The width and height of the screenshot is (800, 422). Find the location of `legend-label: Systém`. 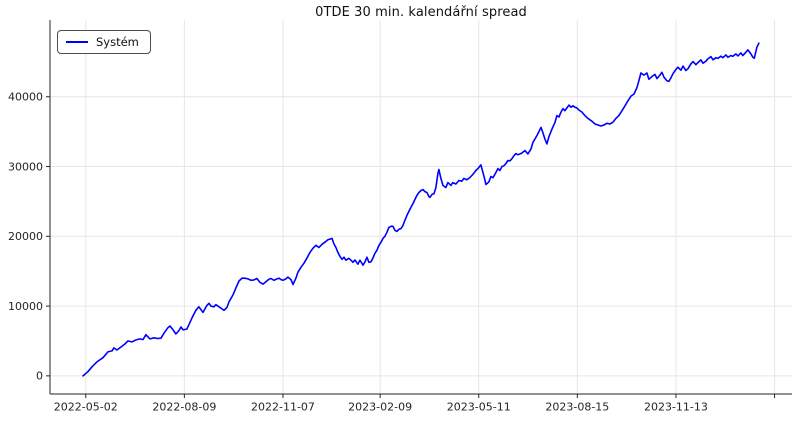

legend-label: Systém is located at coordinates (117, 42).